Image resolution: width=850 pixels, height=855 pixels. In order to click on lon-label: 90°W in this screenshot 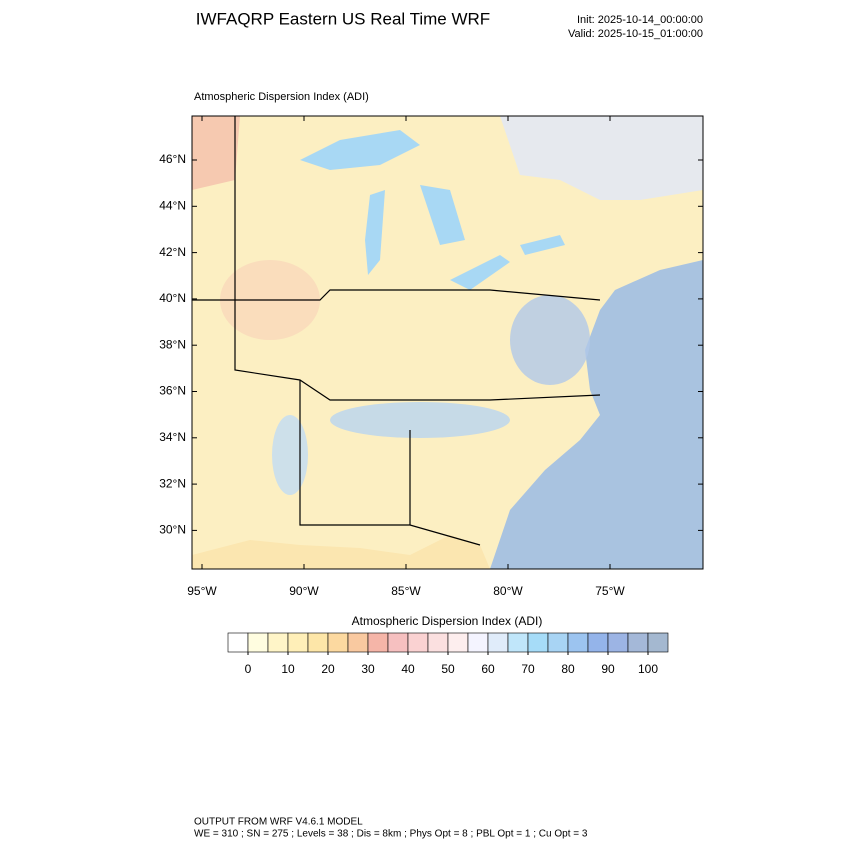, I will do `click(304, 591)`.